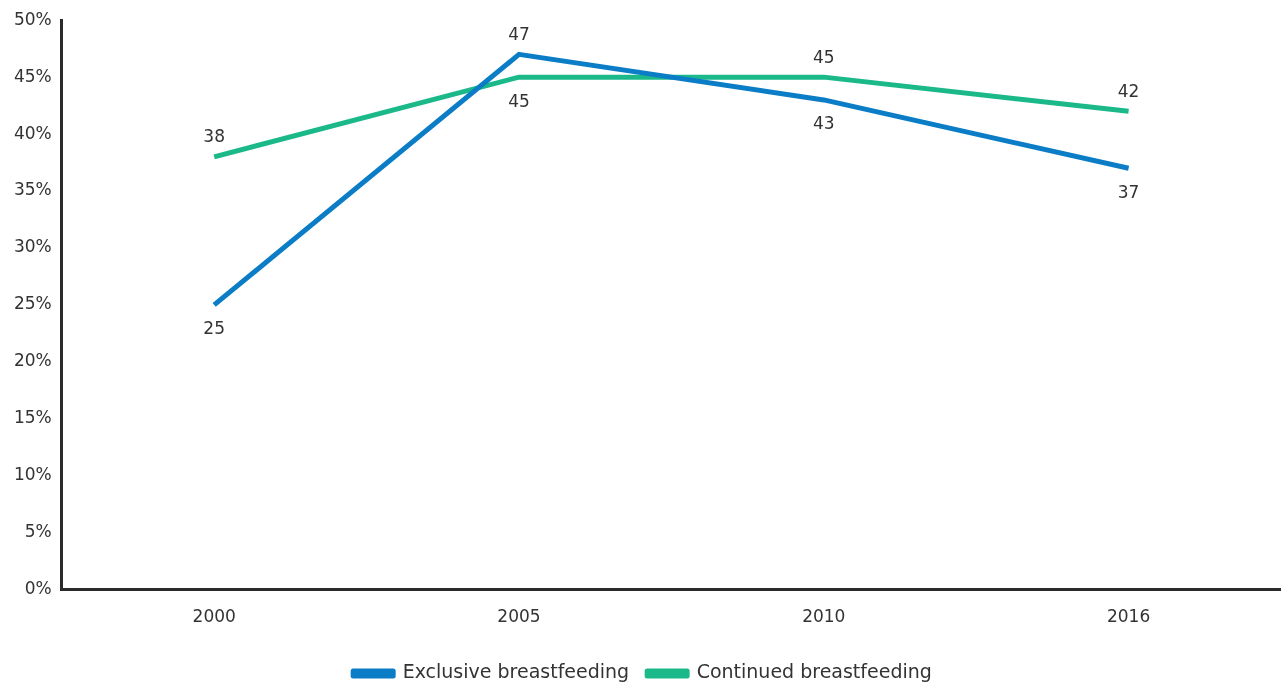 Image resolution: width=1281 pixels, height=693 pixels. What do you see at coordinates (516, 671) in the screenshot?
I see `legend-label: Exclusive breastfeeding` at bounding box center [516, 671].